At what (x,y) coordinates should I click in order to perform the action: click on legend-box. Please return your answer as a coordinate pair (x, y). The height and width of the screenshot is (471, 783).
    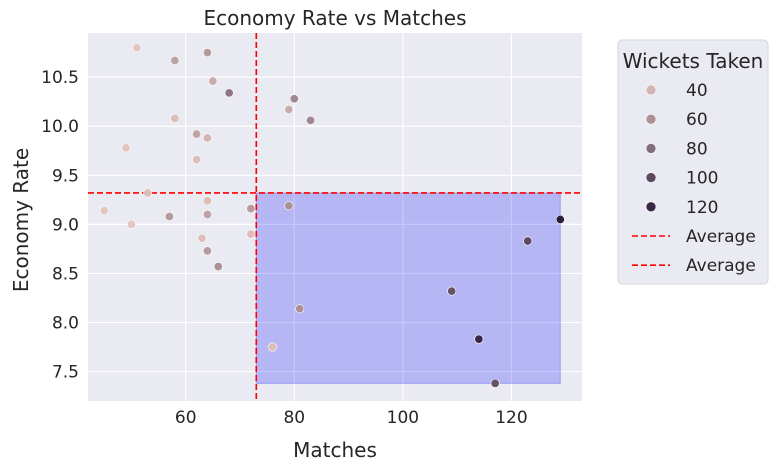
    Looking at the image, I should click on (693, 162).